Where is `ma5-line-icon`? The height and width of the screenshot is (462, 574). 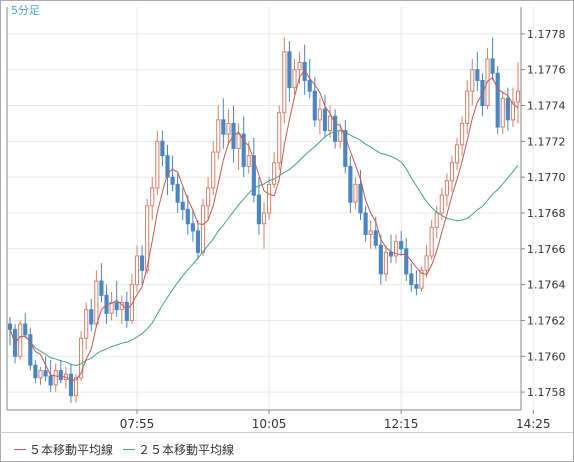 ma5-line-icon is located at coordinates (20, 449).